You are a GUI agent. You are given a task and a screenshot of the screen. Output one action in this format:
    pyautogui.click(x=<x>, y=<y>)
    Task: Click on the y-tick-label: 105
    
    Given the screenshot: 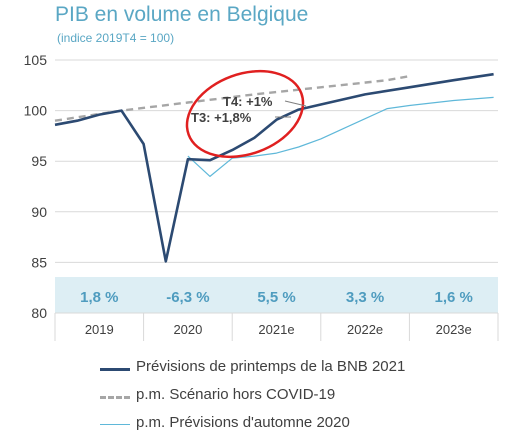 What is the action you would take?
    pyautogui.click(x=36, y=60)
    